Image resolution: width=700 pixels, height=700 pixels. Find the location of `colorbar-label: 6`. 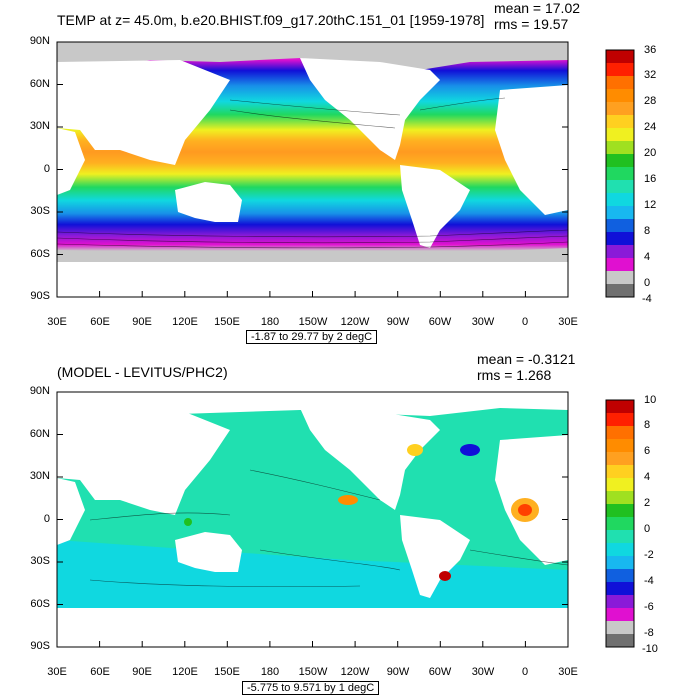

colorbar-label: 6 is located at coordinates (647, 451).